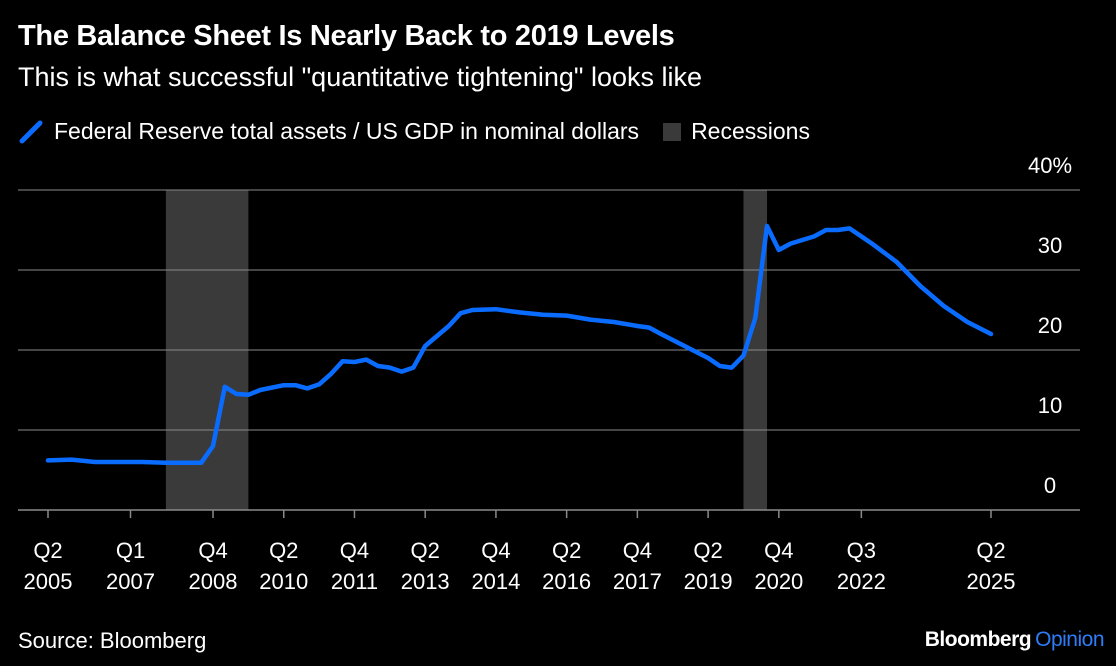 This screenshot has height=666, width=1116. I want to click on x-tick-year: 2022, so click(861, 581).